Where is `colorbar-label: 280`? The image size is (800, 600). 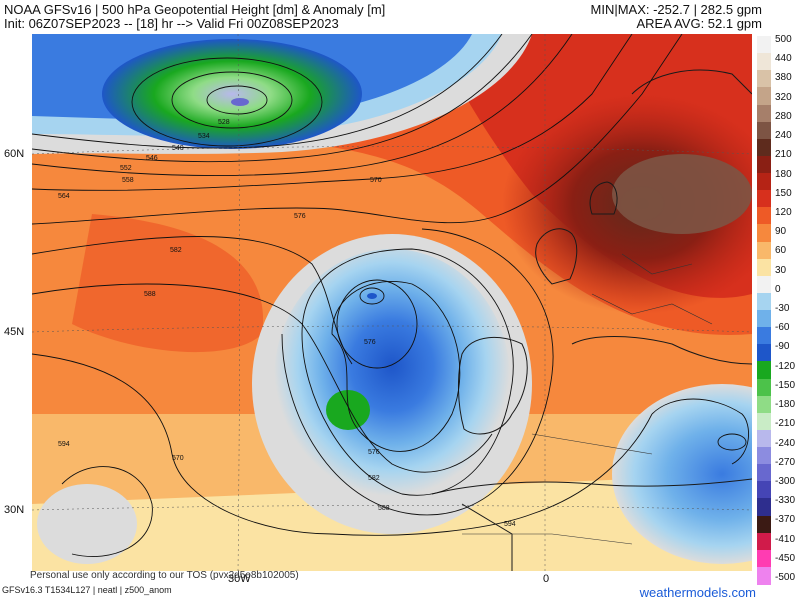 colorbar-label: 280 is located at coordinates (783, 116).